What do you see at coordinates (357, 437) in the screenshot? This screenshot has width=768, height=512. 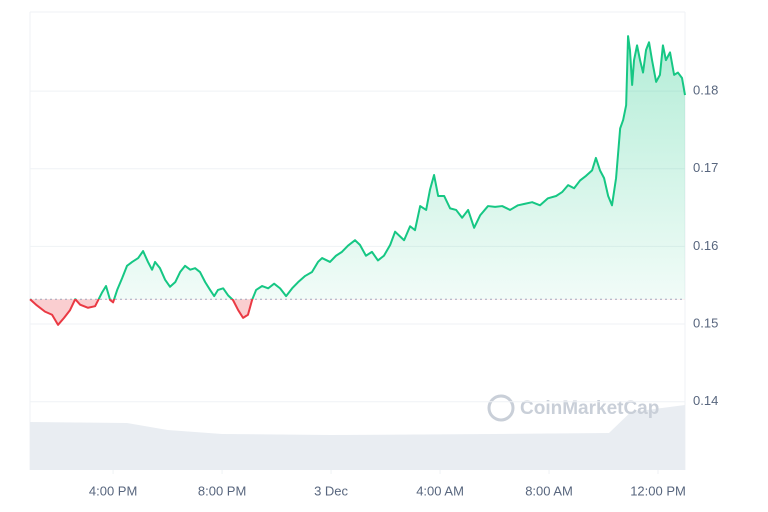 I see `volume-area` at bounding box center [357, 437].